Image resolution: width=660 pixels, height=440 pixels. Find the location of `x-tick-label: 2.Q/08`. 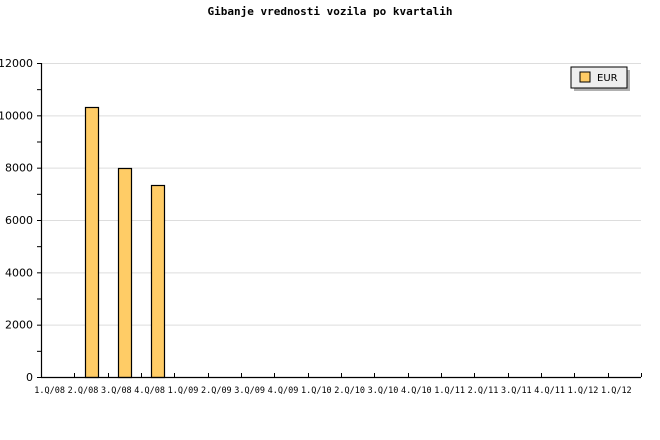

x-tick-label: 2.Q/08 is located at coordinates (83, 391).